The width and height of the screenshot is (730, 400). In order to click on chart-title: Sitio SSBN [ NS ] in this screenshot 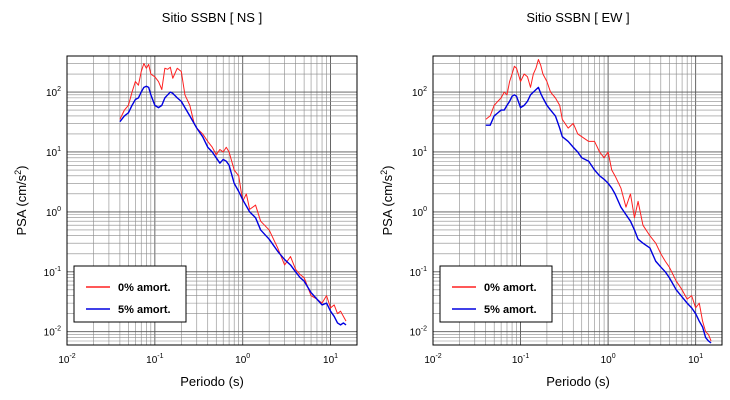, I will do `click(212, 17)`.